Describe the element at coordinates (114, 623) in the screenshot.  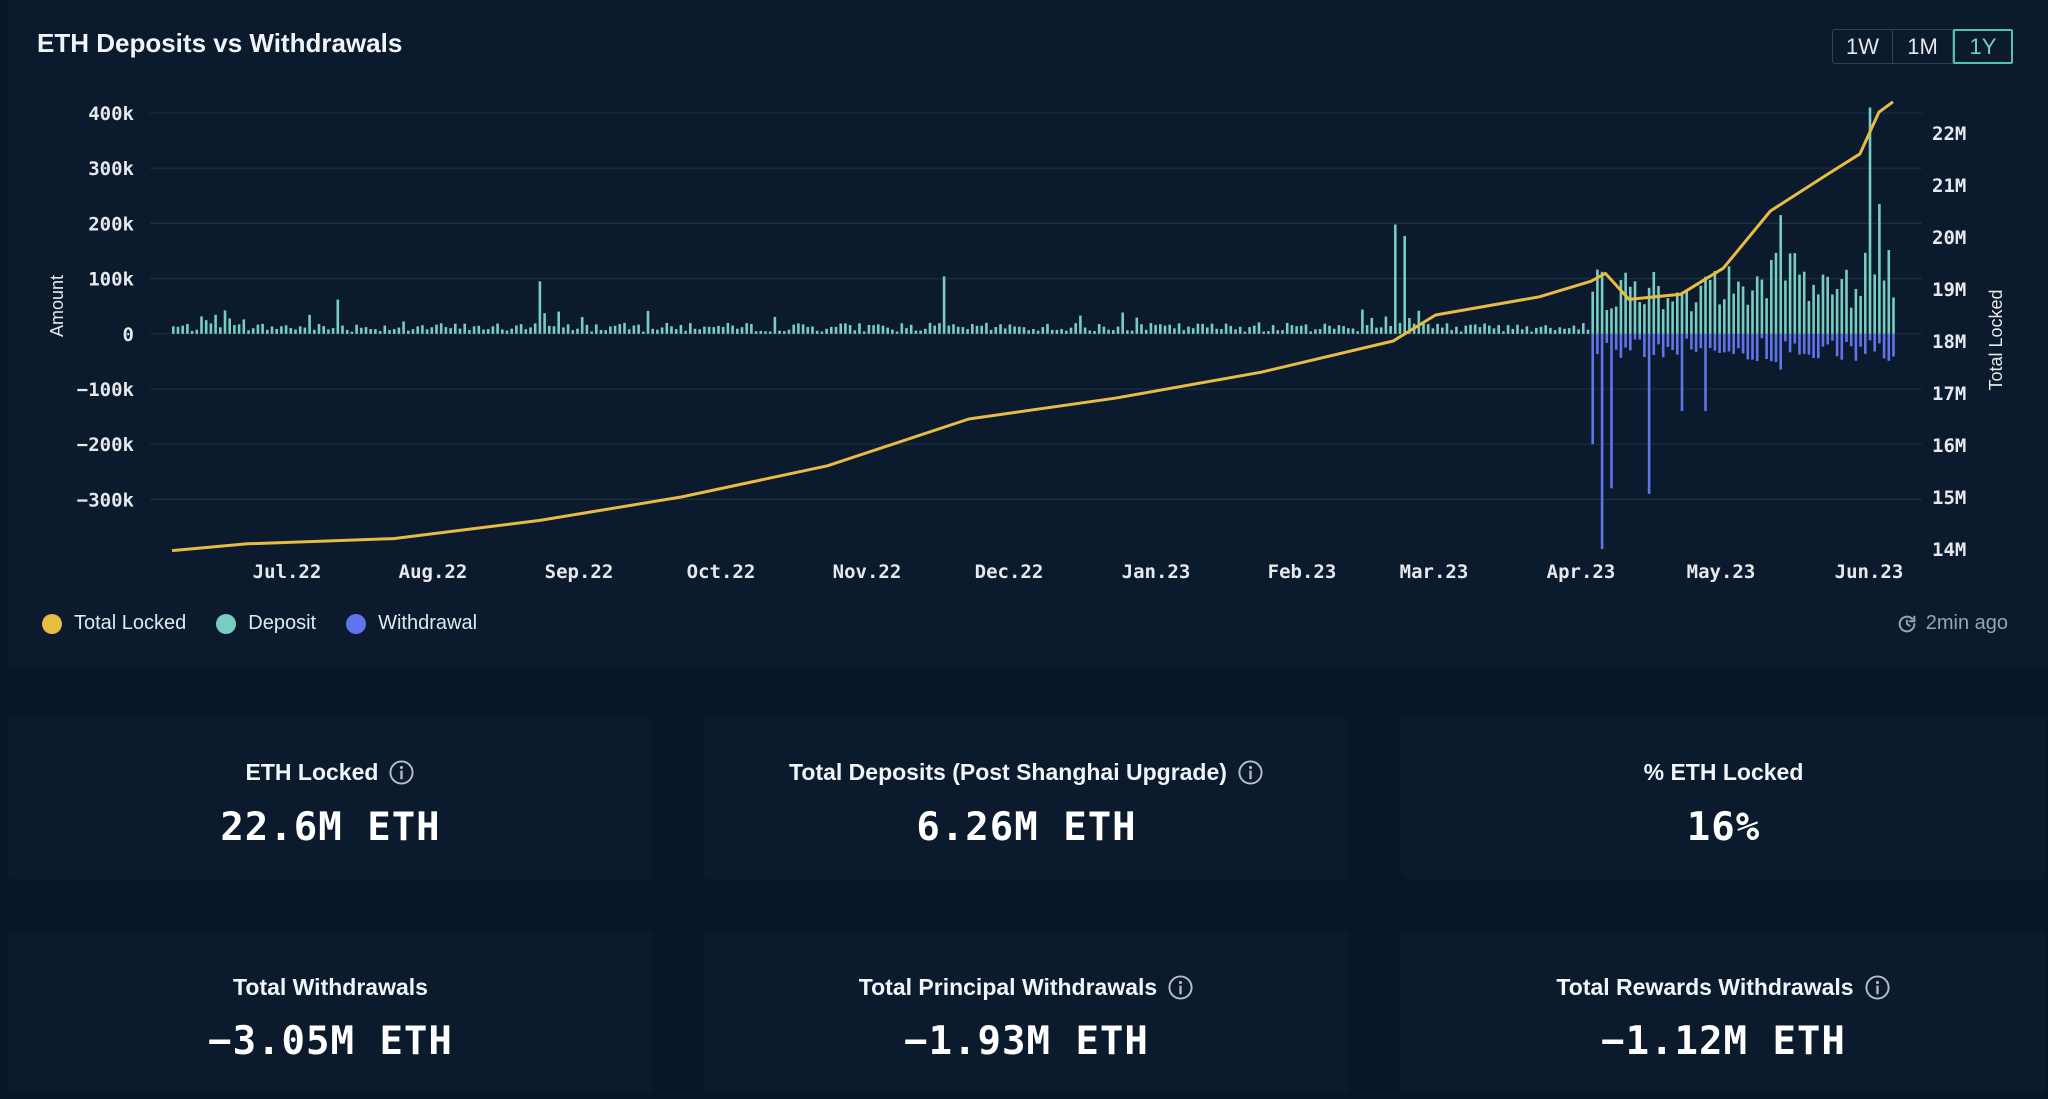
I see `legend-item-total-locked: Total Locked` at that location.